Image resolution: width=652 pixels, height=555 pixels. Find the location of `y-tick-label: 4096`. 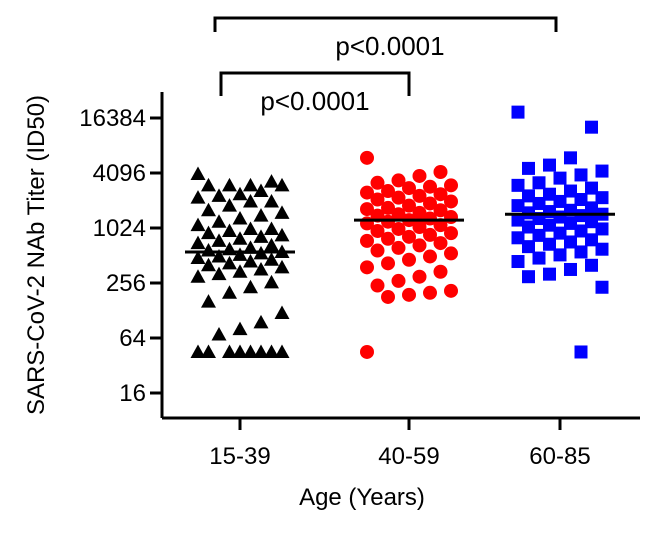

y-tick-label: 4096 is located at coordinates (119, 173).